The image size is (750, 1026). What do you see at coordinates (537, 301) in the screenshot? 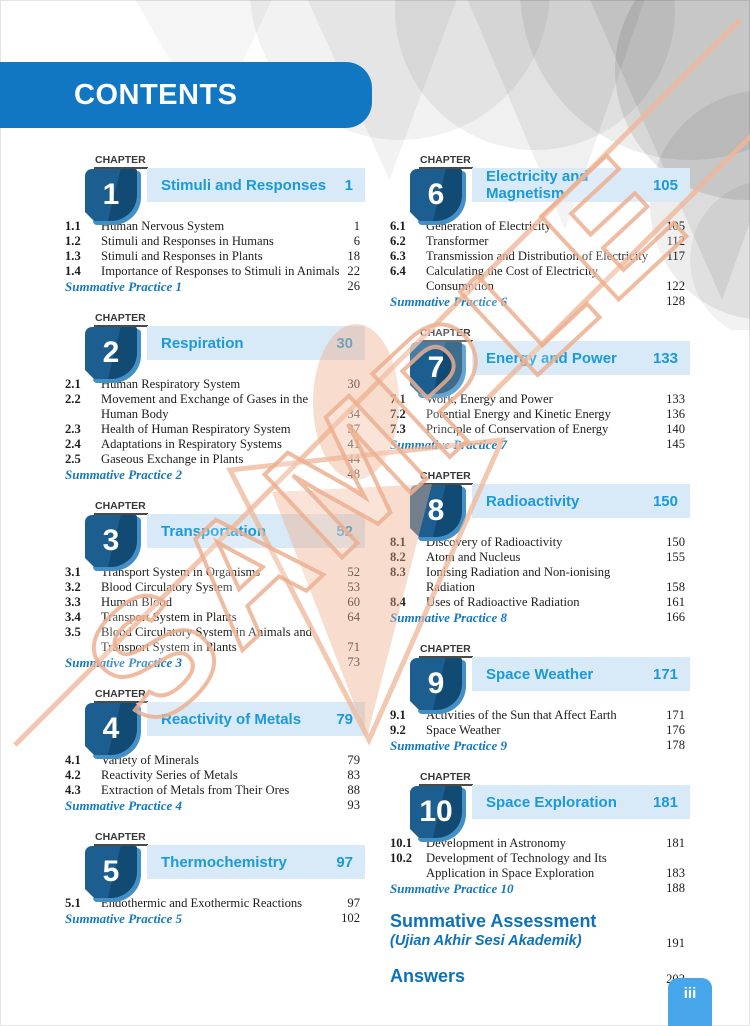
I see `summative-practice-row: Summative Practice 6 128` at bounding box center [537, 301].